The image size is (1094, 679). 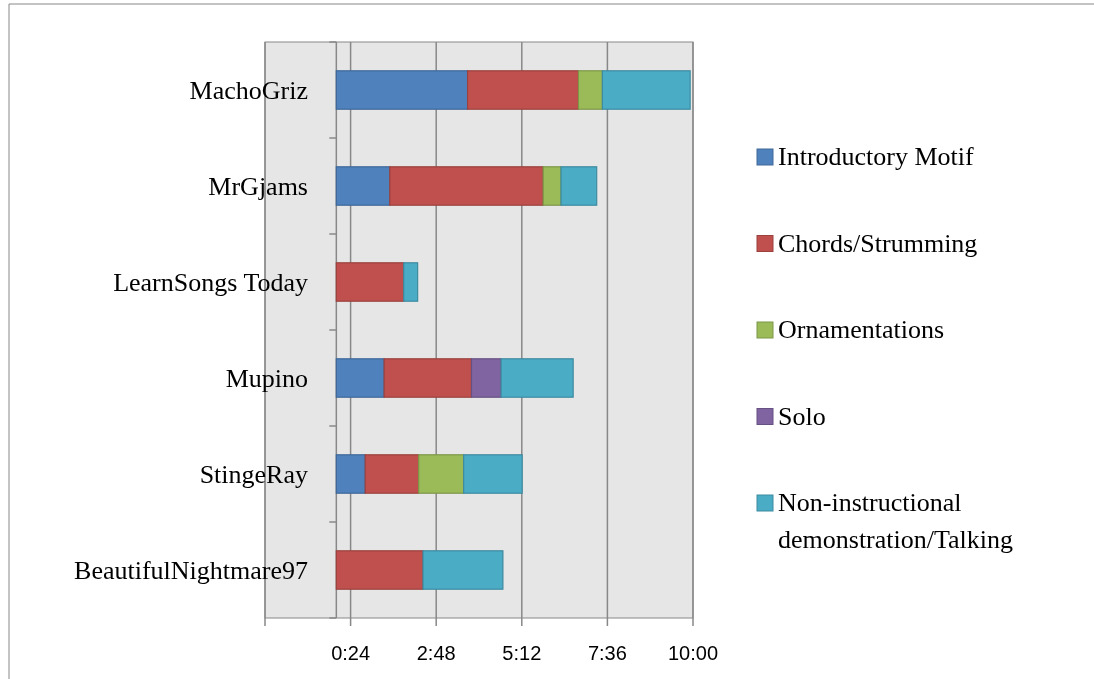 What do you see at coordinates (436, 653) in the screenshot?
I see `x-tick-label: 2:48` at bounding box center [436, 653].